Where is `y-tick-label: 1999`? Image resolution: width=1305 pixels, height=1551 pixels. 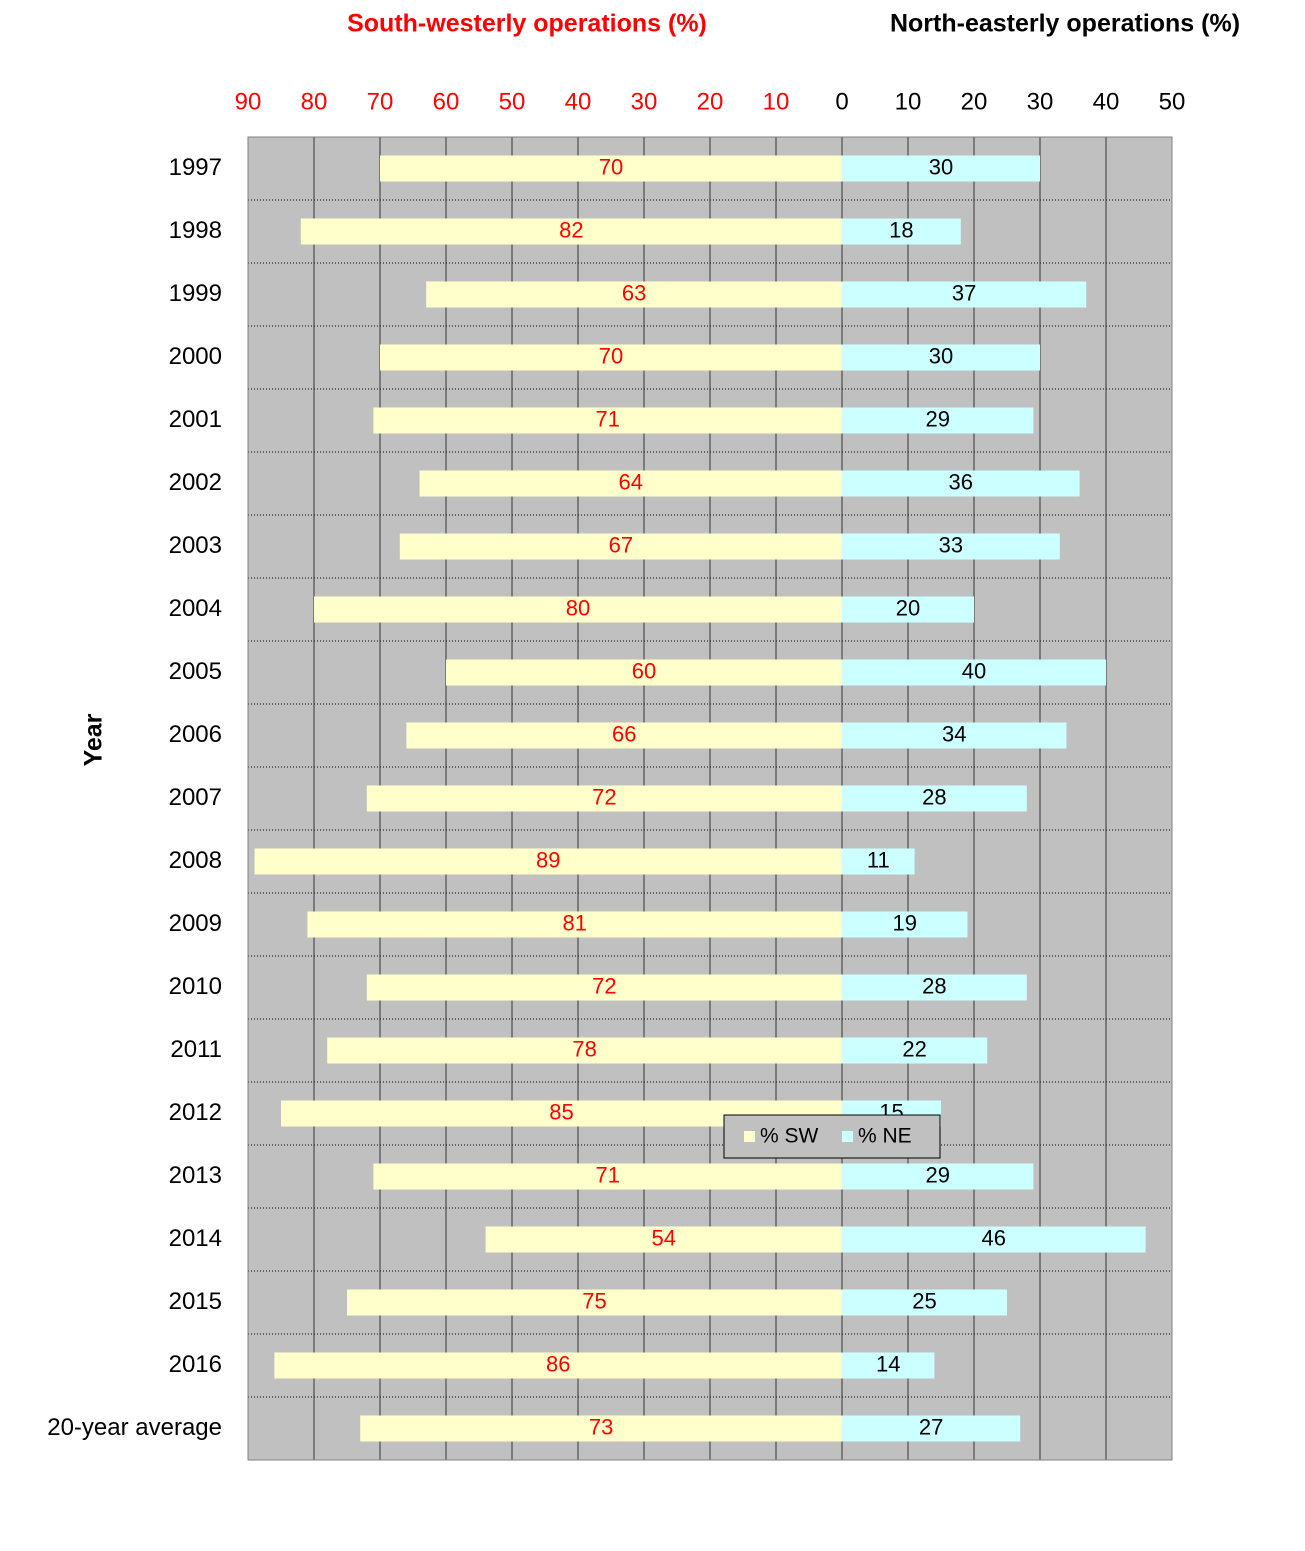
y-tick-label: 1999 is located at coordinates (195, 293).